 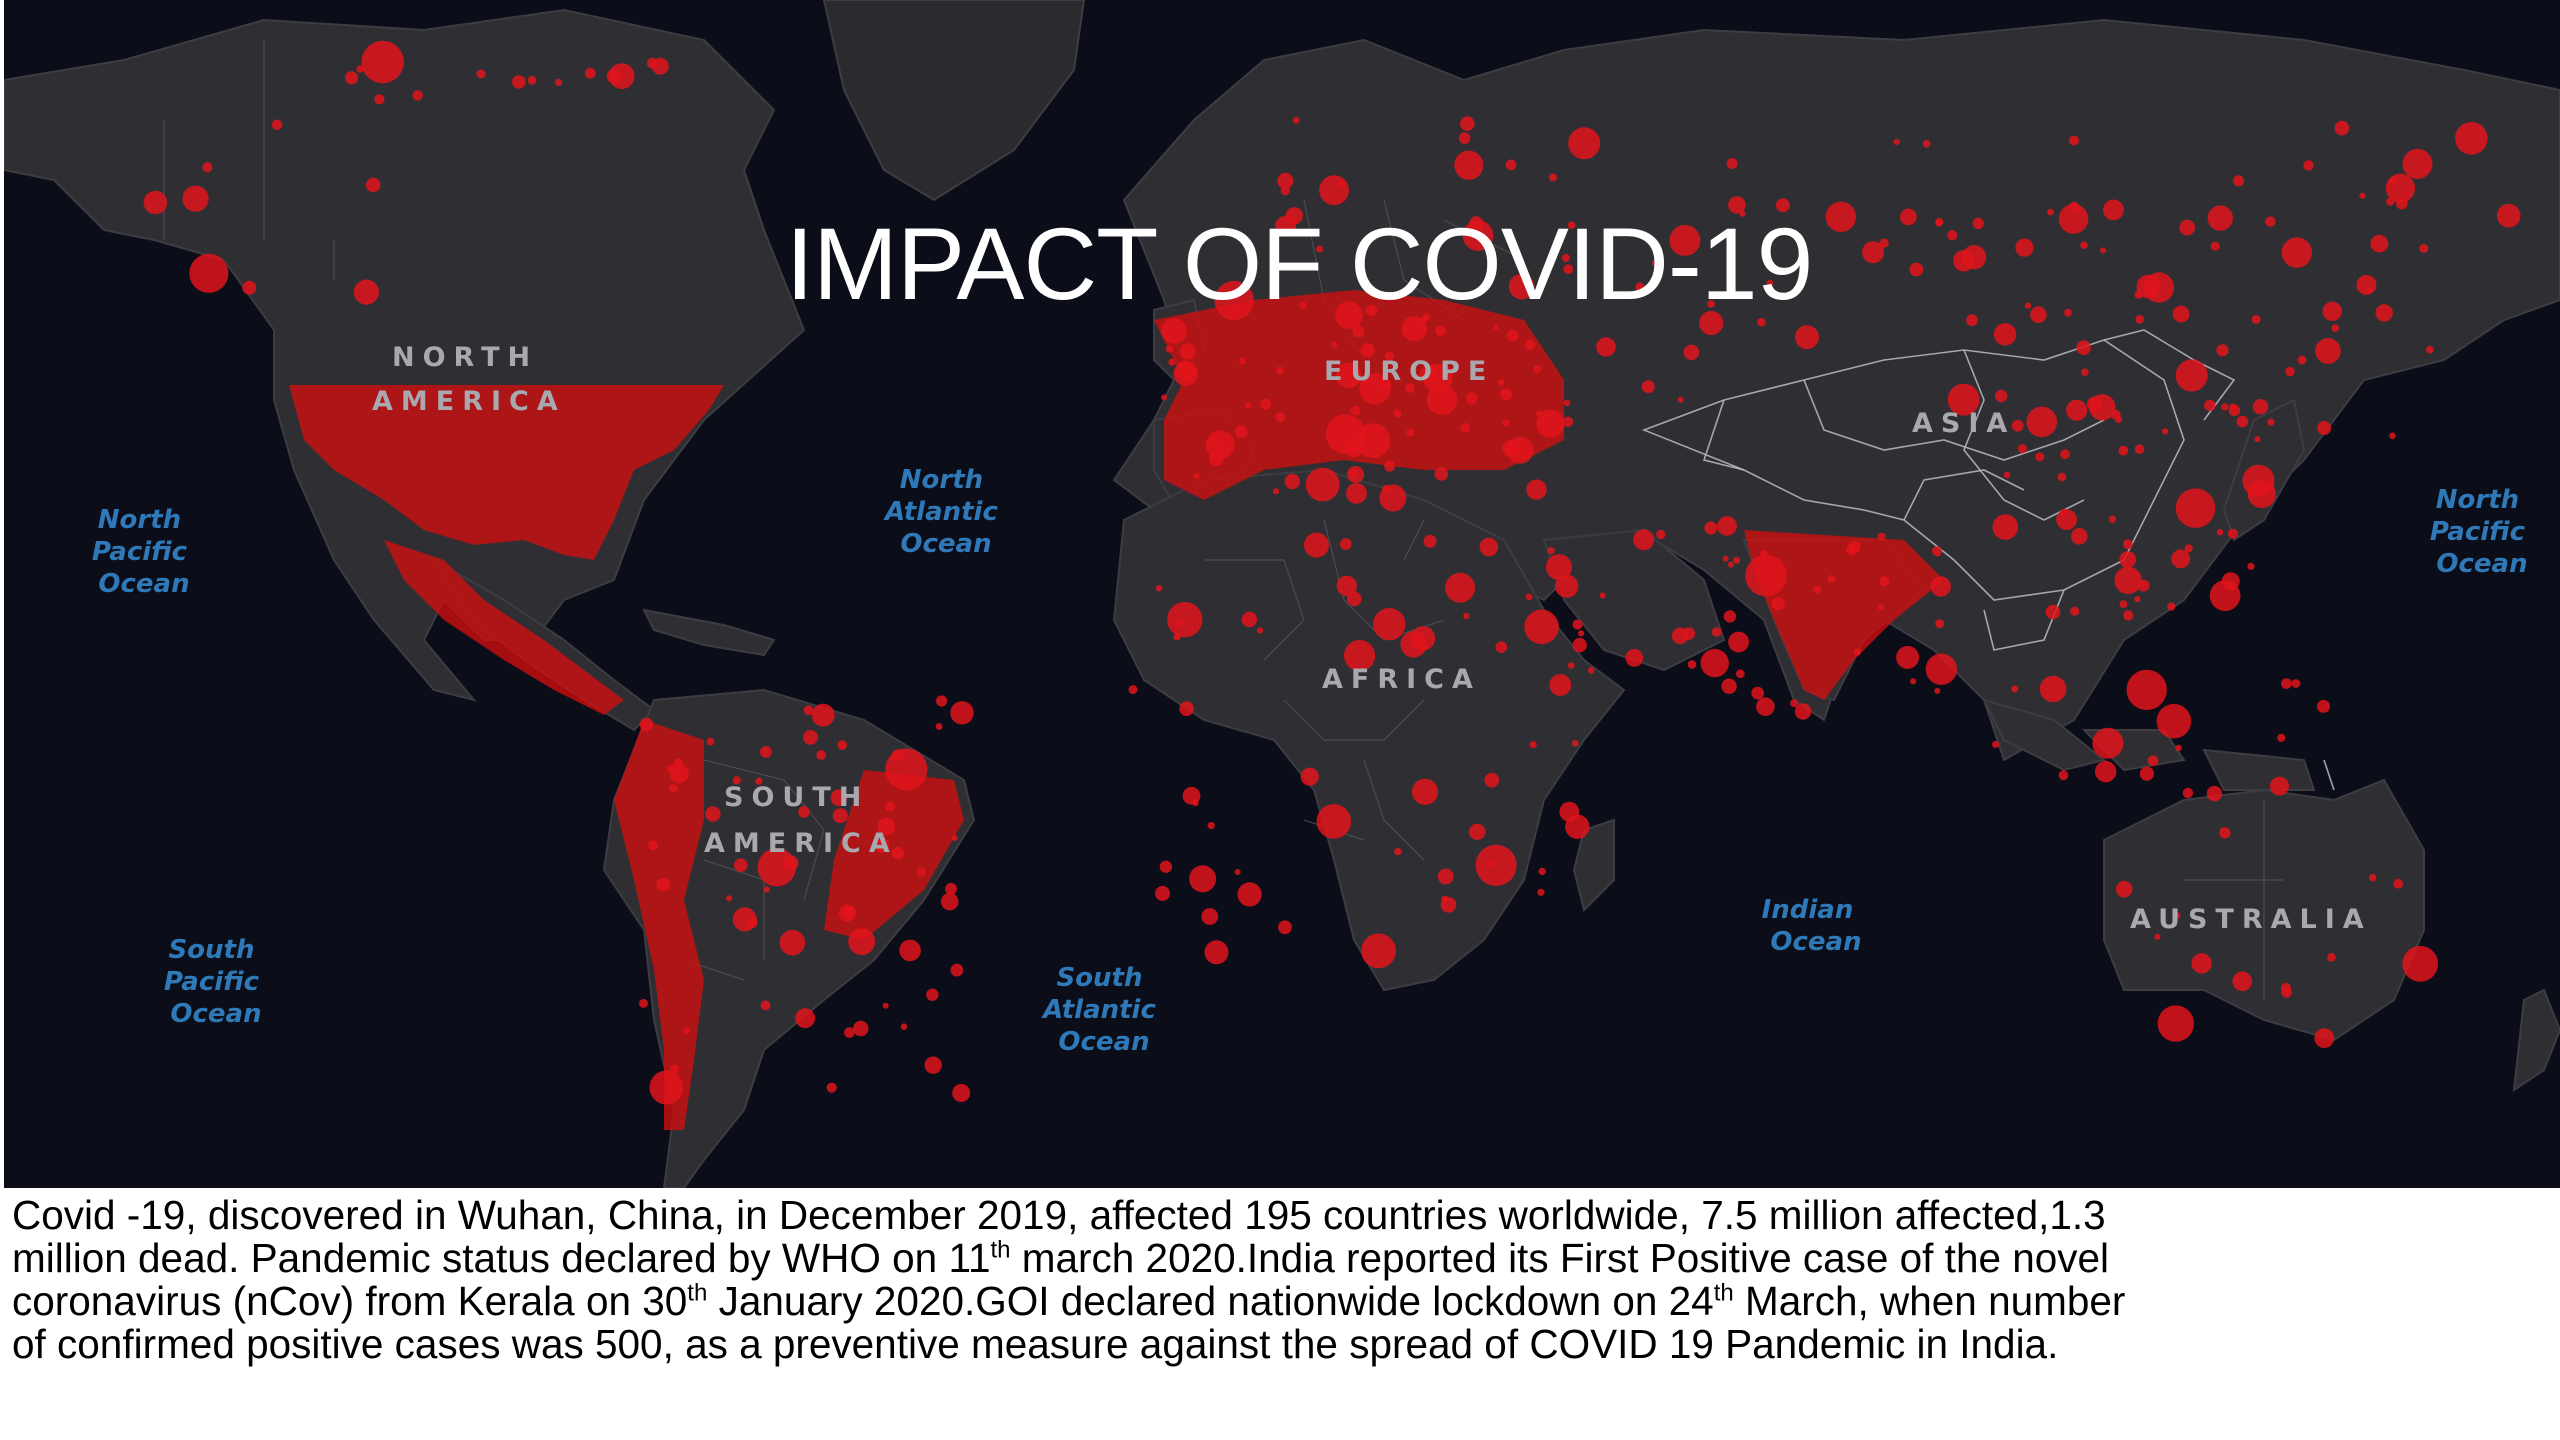 What do you see at coordinates (1963, 423) in the screenshot?
I see `label-asia: ASIA` at bounding box center [1963, 423].